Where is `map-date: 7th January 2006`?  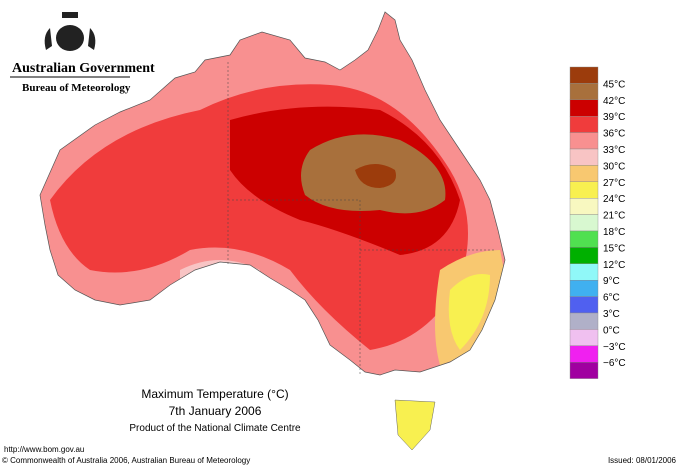
map-date: 7th January 2006 is located at coordinates (215, 411).